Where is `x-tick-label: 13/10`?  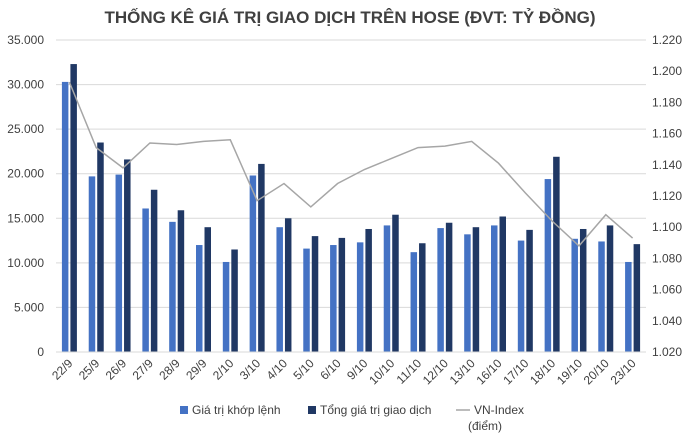 x-tick-label: 13/10 is located at coordinates (462, 371).